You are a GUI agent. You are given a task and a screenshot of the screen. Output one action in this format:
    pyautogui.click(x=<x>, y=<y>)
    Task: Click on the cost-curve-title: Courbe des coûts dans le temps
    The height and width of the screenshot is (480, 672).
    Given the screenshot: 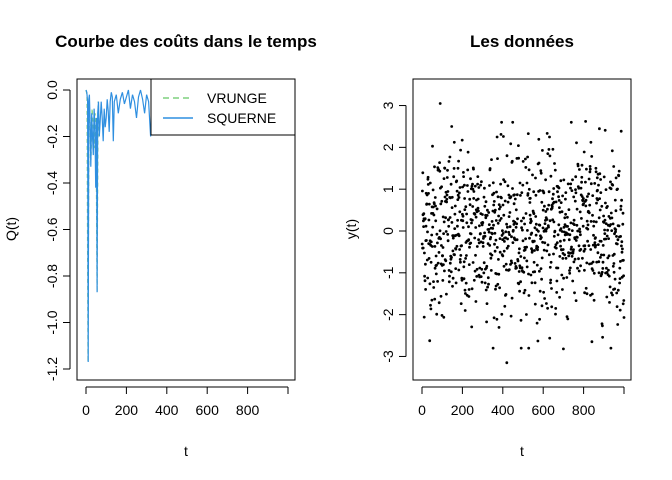 What is the action you would take?
    pyautogui.click(x=186, y=41)
    